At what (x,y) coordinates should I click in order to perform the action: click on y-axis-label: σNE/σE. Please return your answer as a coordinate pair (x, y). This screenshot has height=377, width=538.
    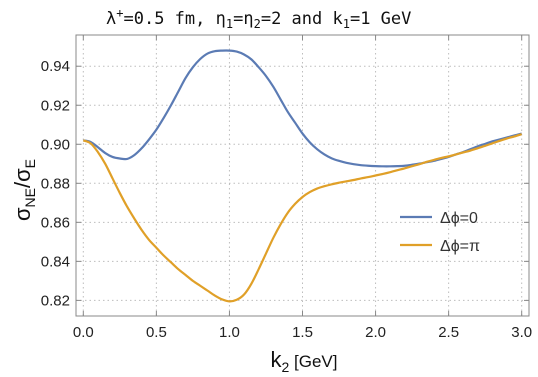
    Looking at the image, I should click on (24, 190).